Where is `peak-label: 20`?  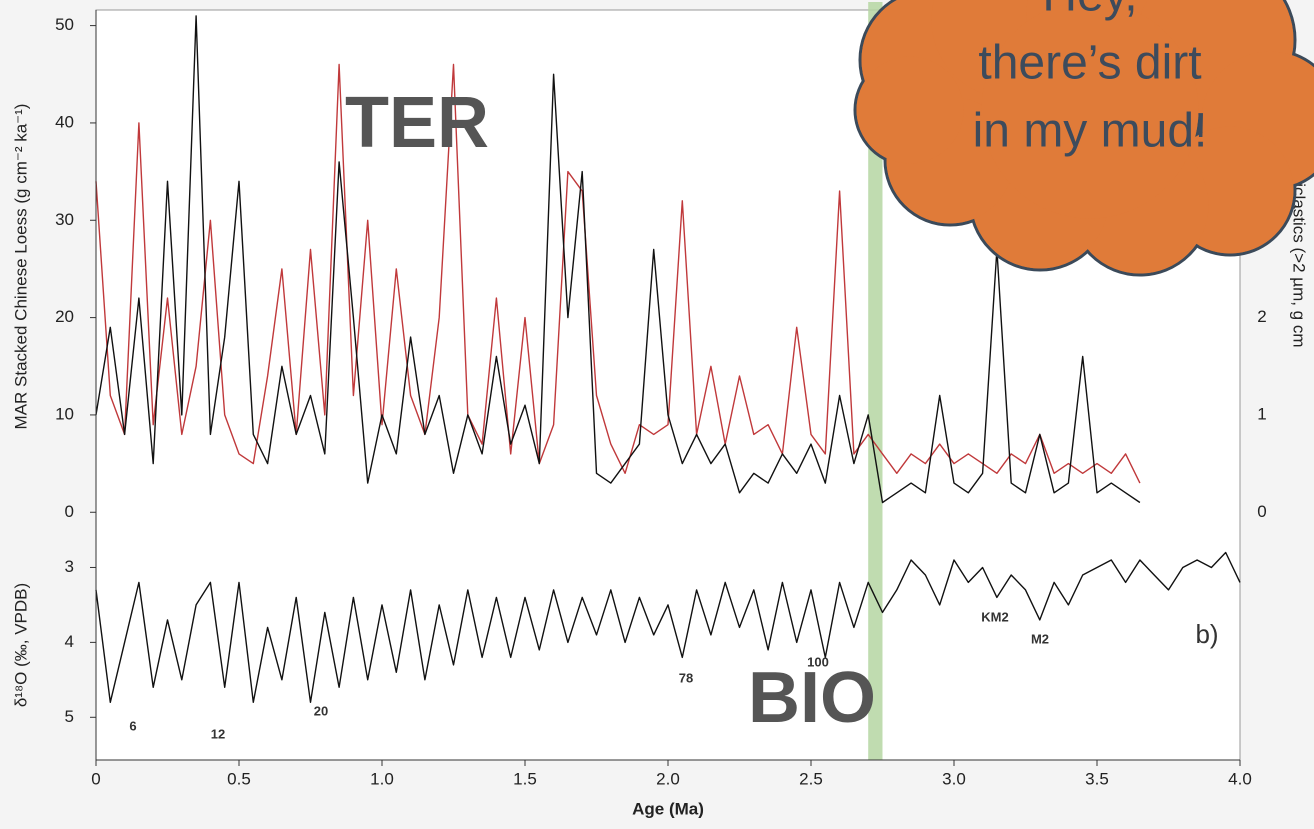
peak-label: 20 is located at coordinates (321, 710).